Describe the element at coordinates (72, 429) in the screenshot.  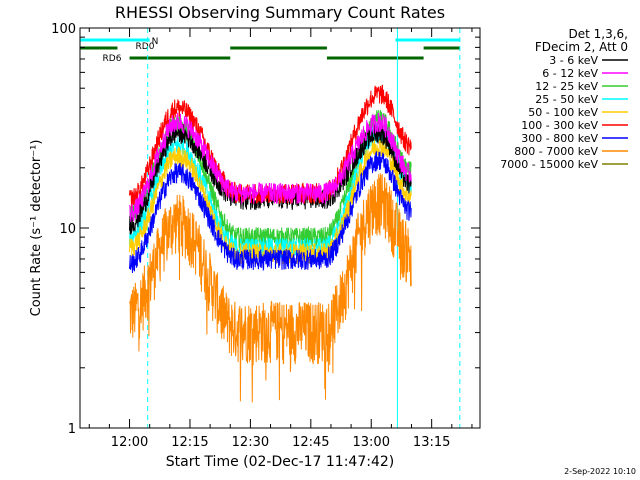
I see `y-tick-label-0: 1` at that location.